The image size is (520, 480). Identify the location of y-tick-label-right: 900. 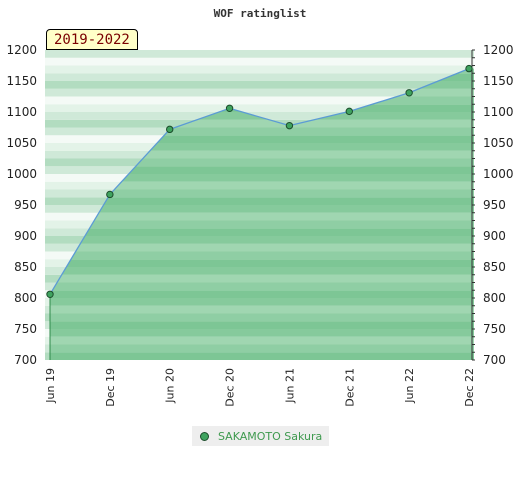
(494, 236).